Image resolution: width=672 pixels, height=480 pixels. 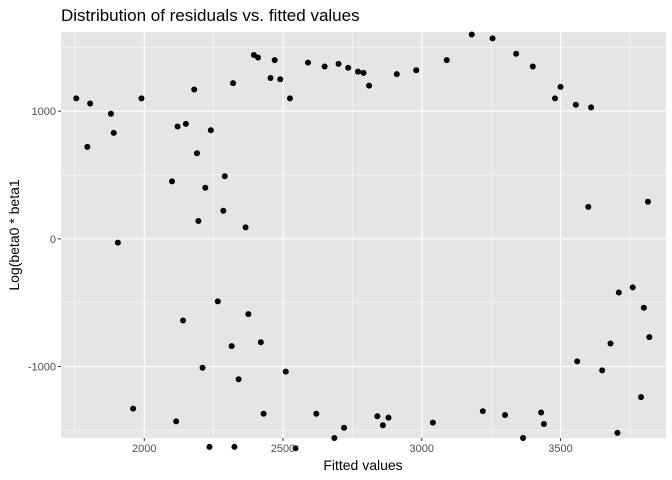 What do you see at coordinates (144, 449) in the screenshot?
I see `x-tick-label: 2000` at bounding box center [144, 449].